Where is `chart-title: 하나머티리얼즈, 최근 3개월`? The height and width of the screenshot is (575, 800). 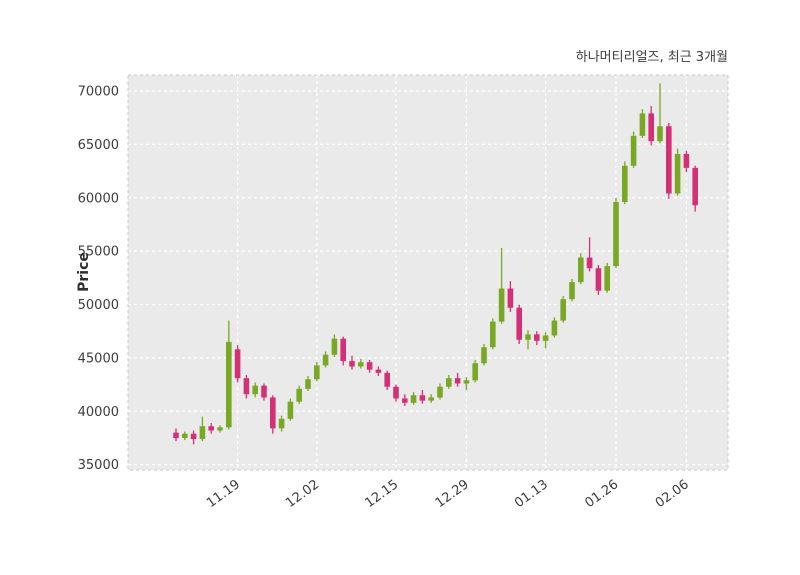 chart-title: 하나머티리얼즈, 최근 3개월 is located at coordinates (651, 57).